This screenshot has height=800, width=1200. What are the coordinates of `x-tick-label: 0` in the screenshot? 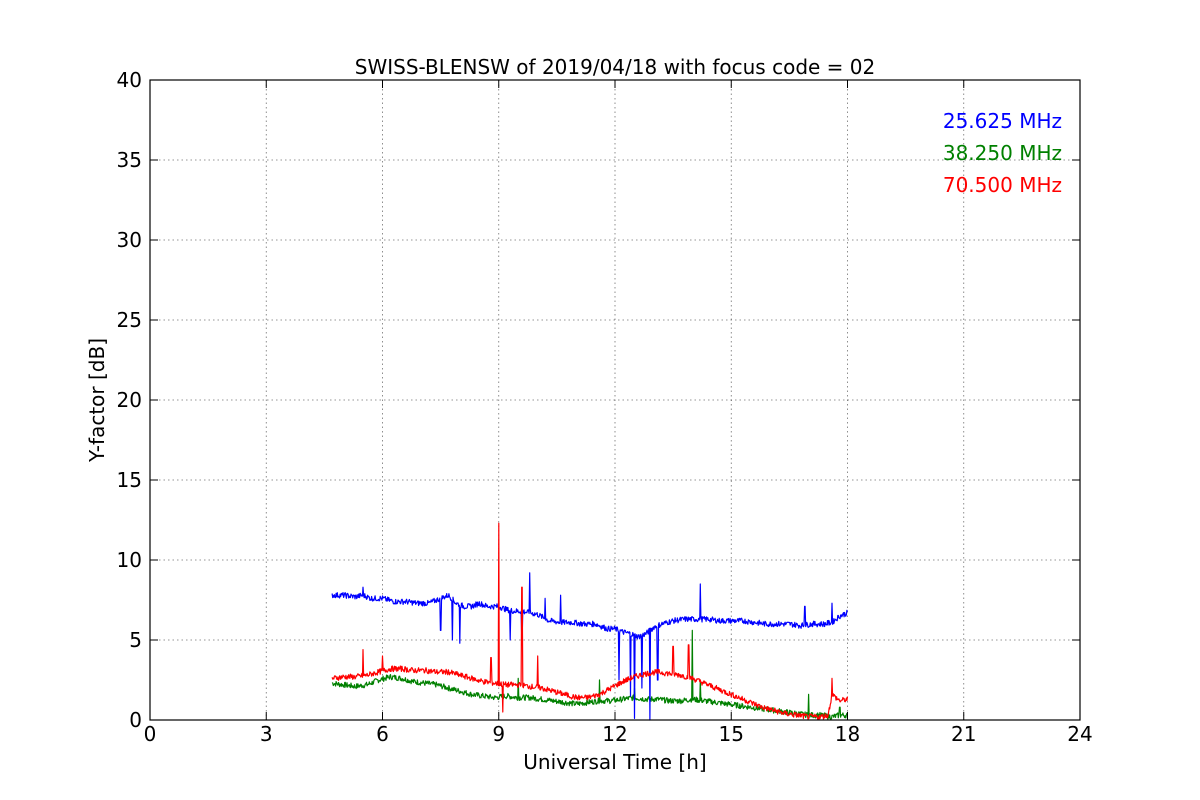 It's located at (150, 734).